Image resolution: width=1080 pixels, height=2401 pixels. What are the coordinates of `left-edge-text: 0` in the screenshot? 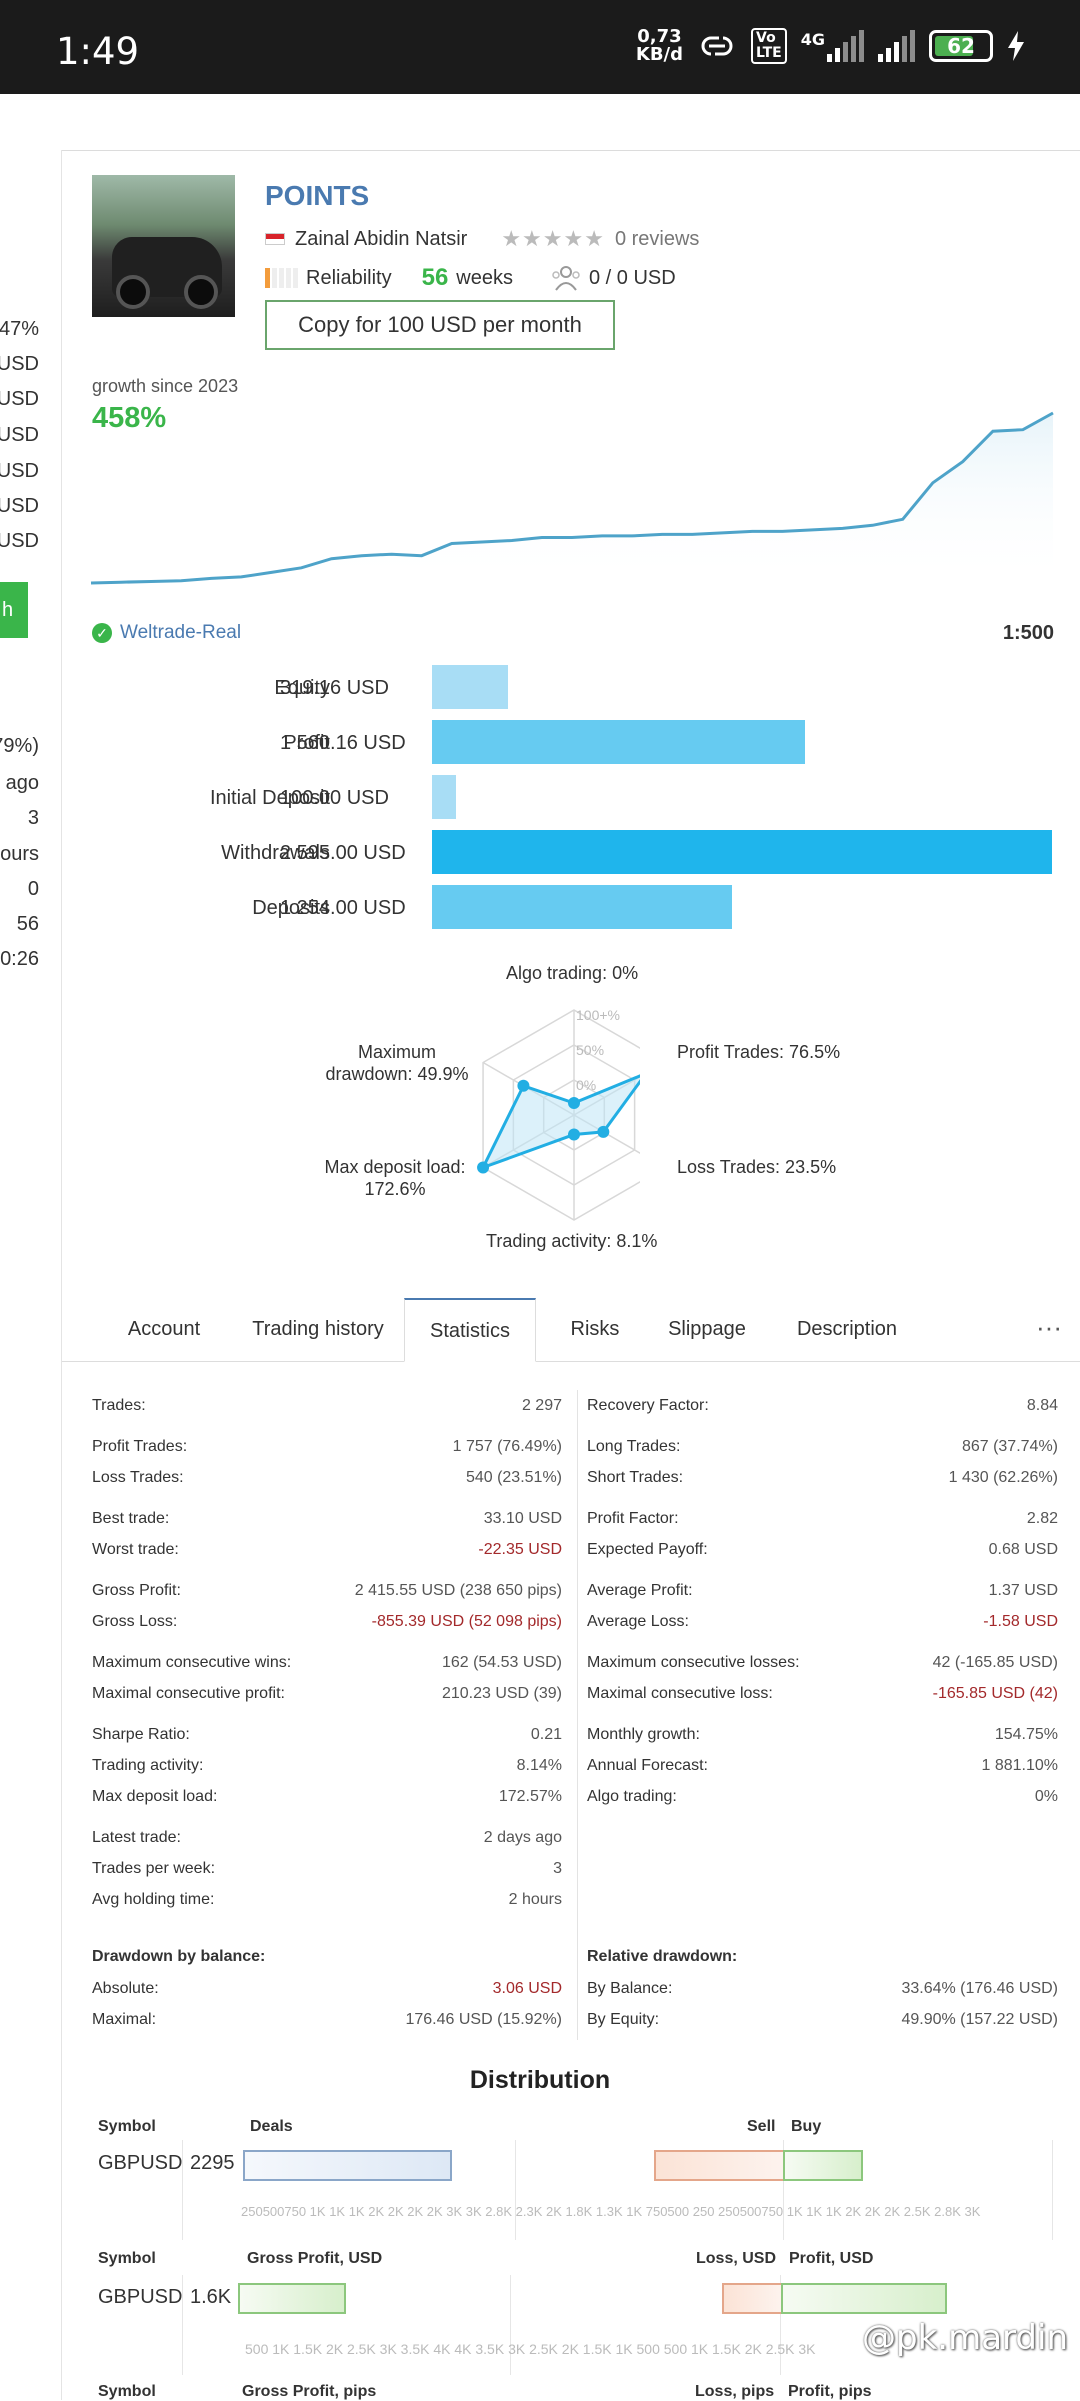 It's located at (33, 889).